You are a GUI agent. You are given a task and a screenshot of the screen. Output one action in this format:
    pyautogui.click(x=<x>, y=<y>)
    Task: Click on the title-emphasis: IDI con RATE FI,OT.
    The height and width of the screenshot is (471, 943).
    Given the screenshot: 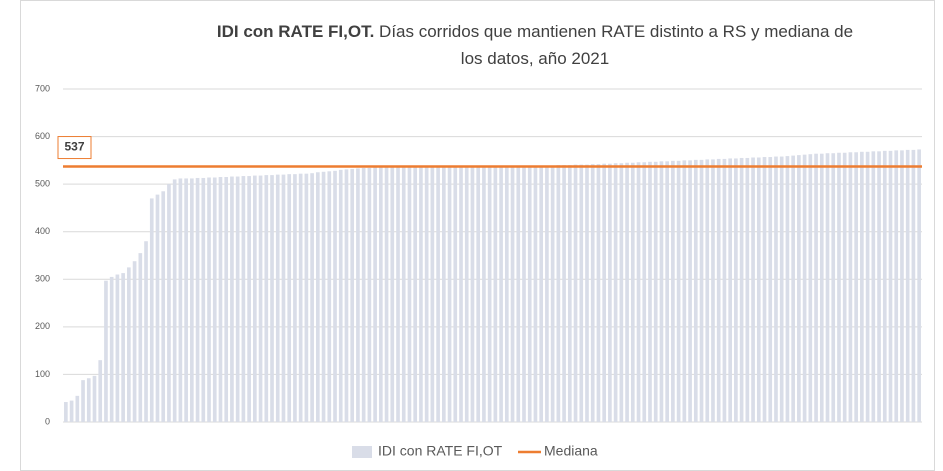 What is the action you would take?
    pyautogui.click(x=295, y=31)
    